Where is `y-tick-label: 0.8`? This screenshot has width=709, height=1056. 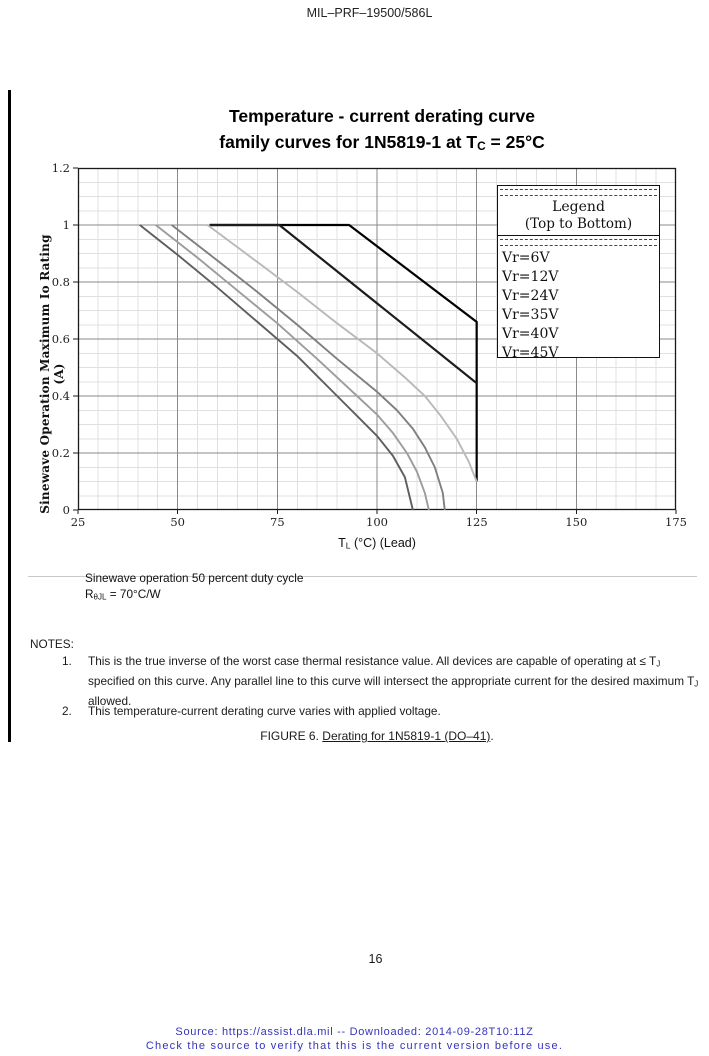
y-tick-label: 0.8 is located at coordinates (61, 282).